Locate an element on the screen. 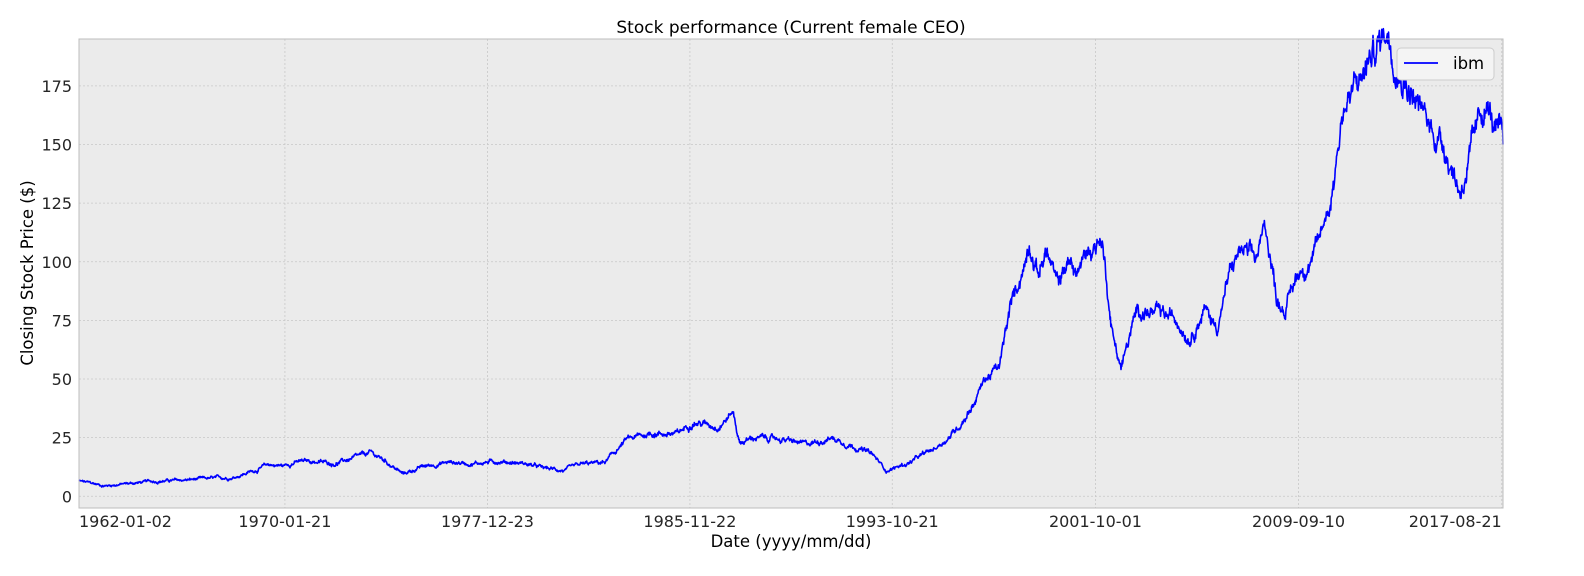 The width and height of the screenshot is (1584, 576). y-tick-label: 0 is located at coordinates (67, 496).